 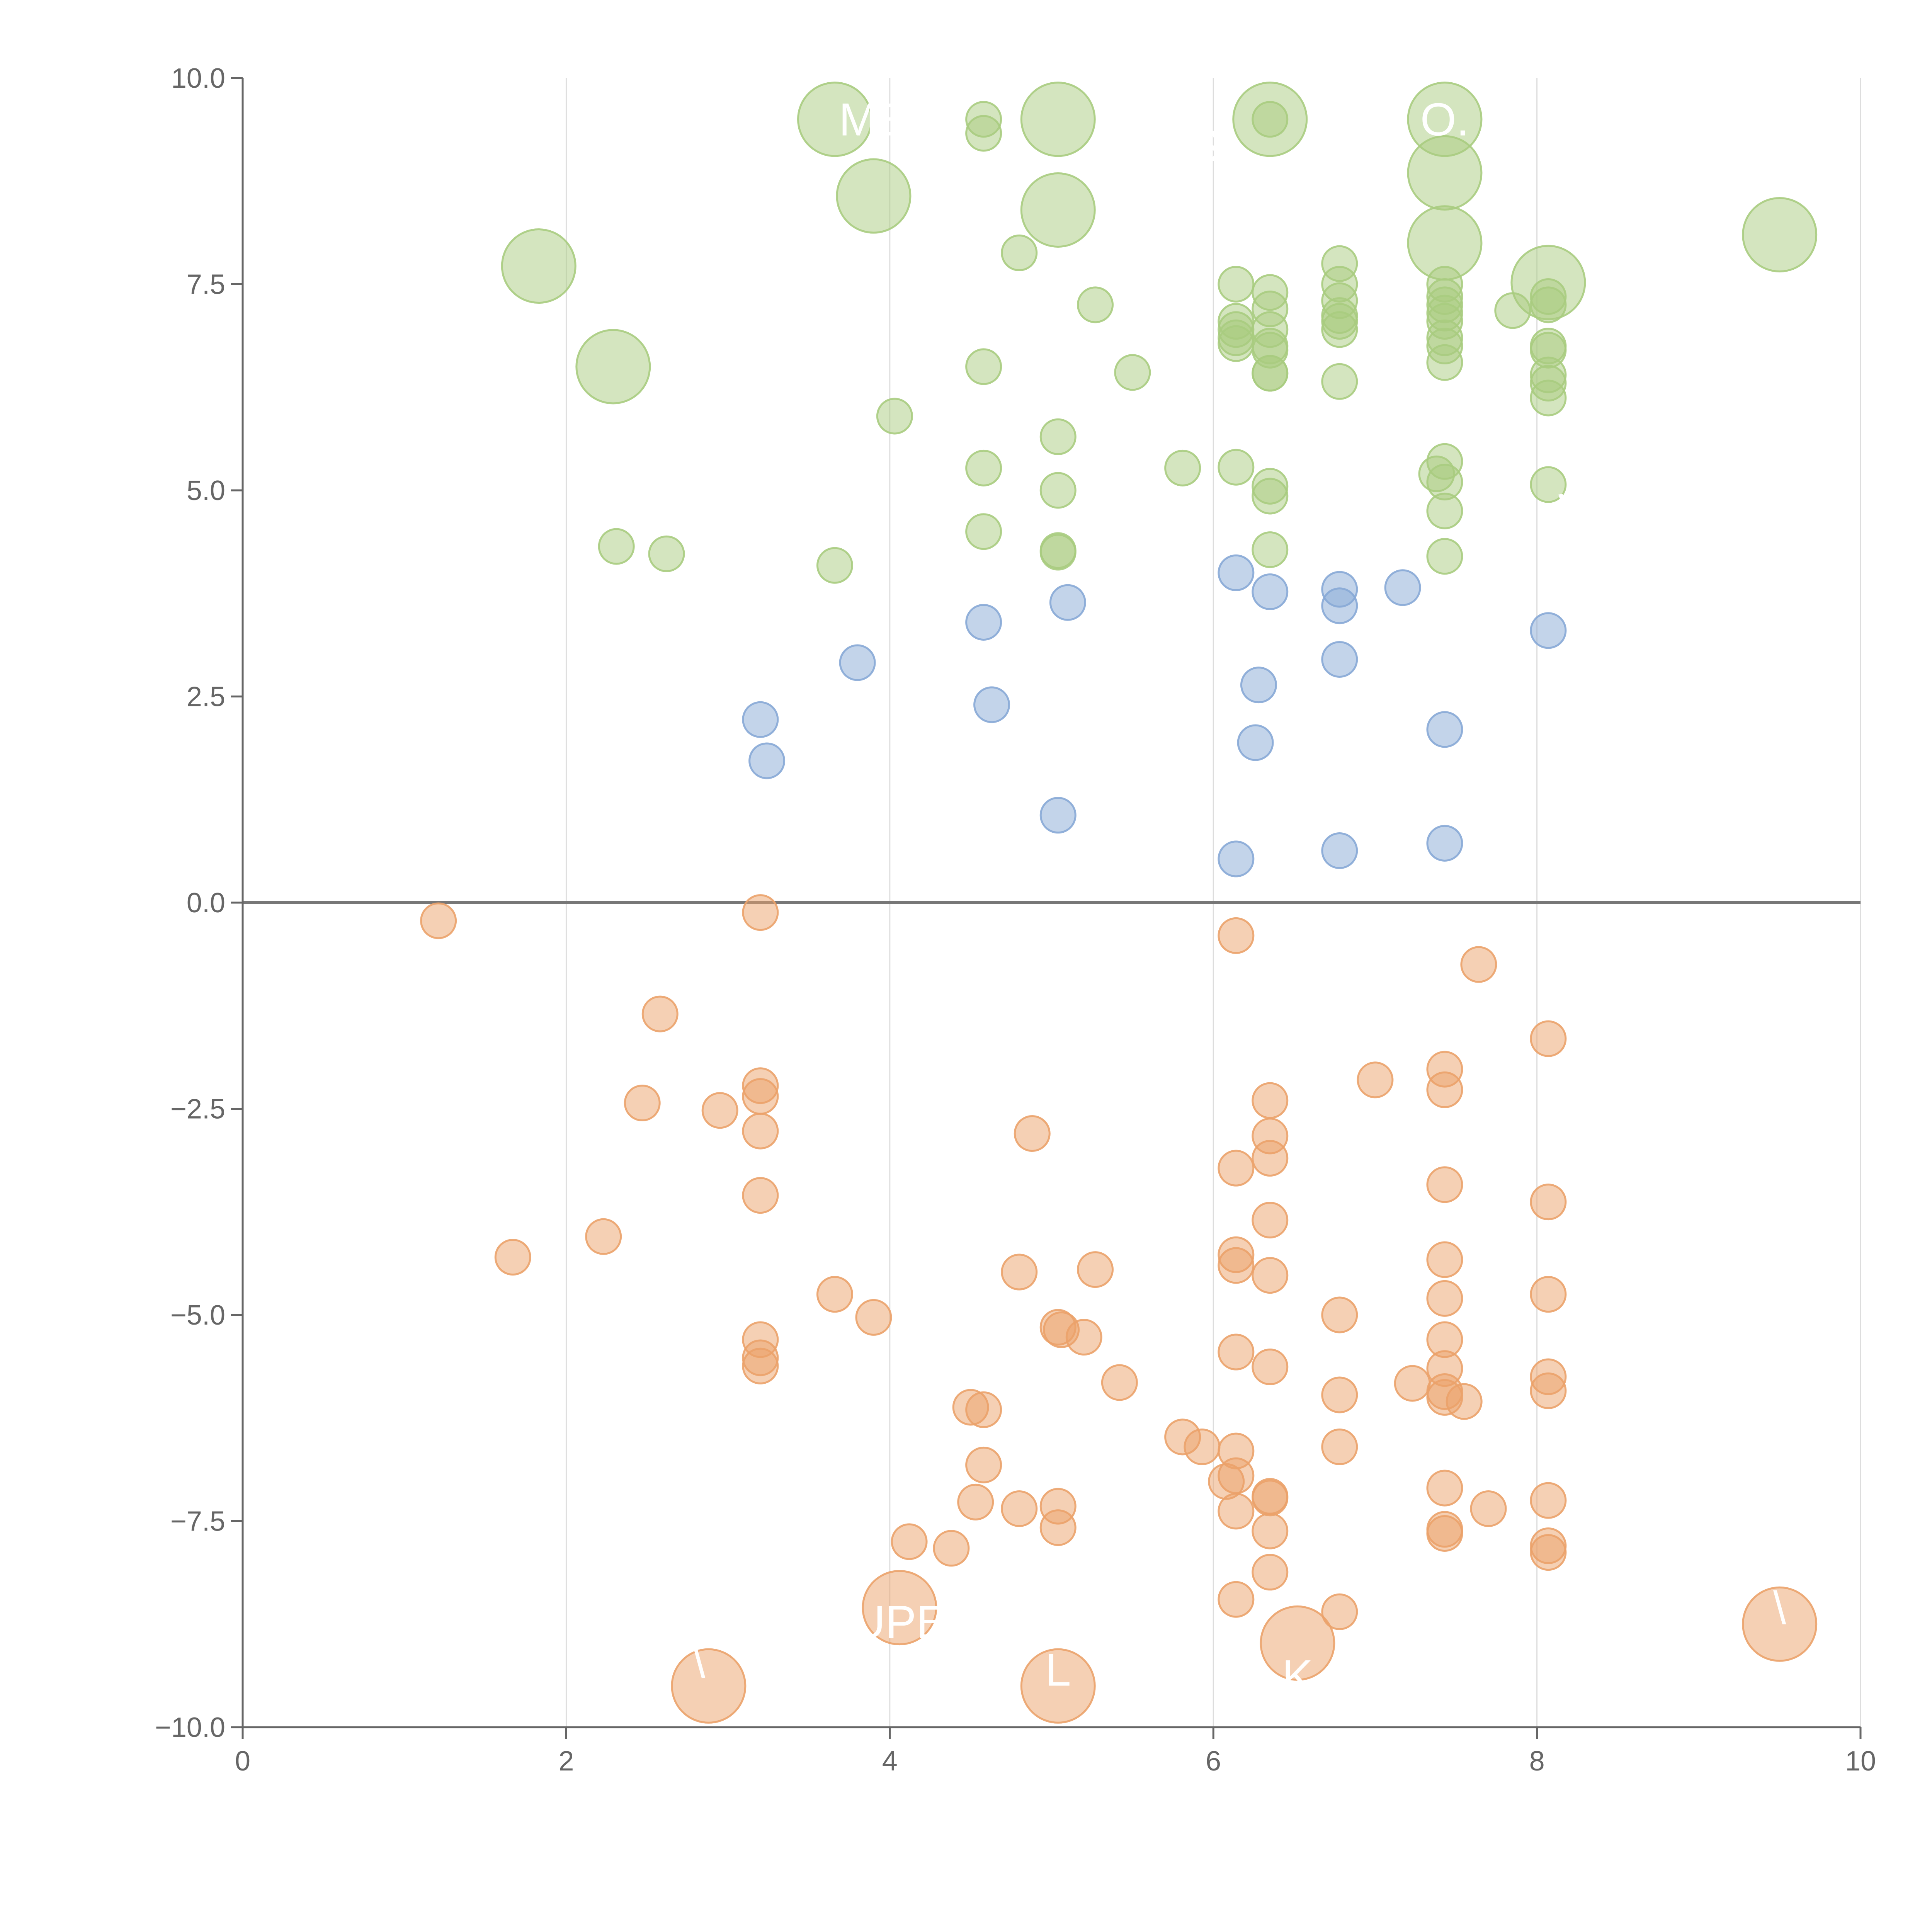 What do you see at coordinates (198, 1109) in the screenshot?
I see `y-tick-label-5: −2.5` at bounding box center [198, 1109].